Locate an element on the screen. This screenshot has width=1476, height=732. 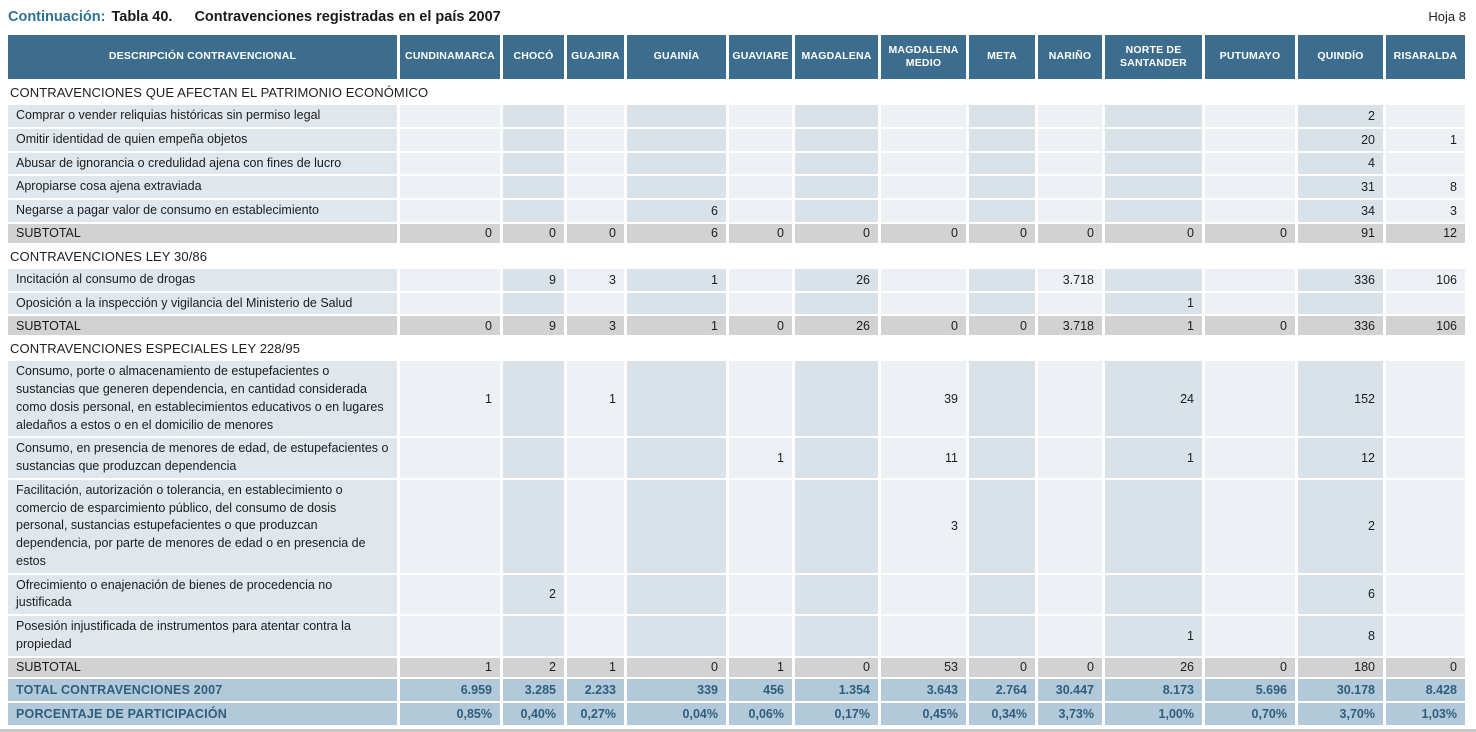
value-cell: 8.428 is located at coordinates (1427, 690).